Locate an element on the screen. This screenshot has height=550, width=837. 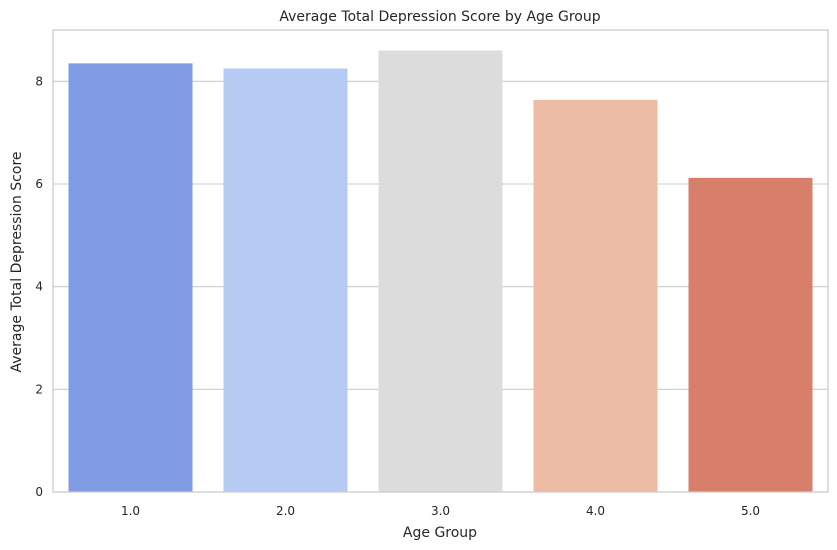
x-tick-label: 4.0 is located at coordinates (595, 511).